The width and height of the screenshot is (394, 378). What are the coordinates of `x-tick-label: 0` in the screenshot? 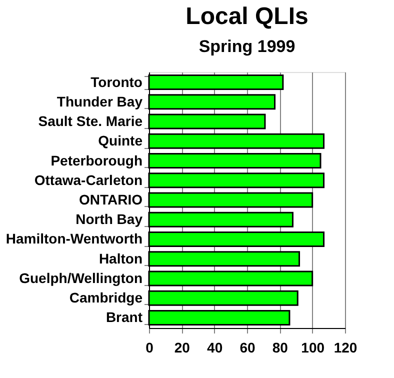 It's located at (150, 348).